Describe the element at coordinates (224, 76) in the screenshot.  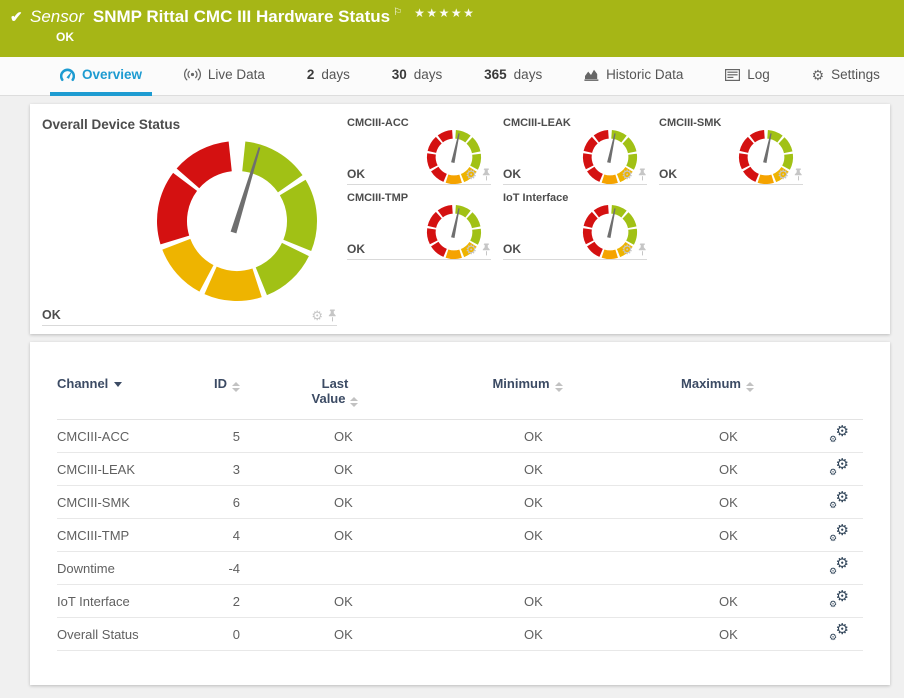
I see `tab-live-data: Live Data` at that location.